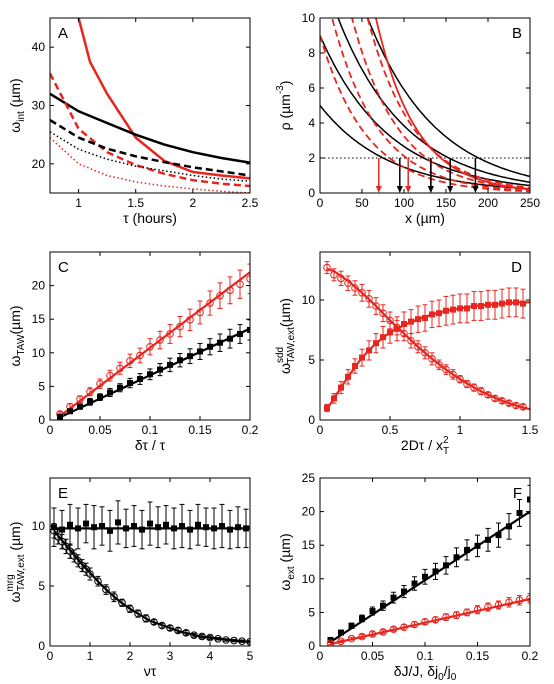 The image size is (554, 684). Describe the element at coordinates (311, 158) in the screenshot. I see `y-tick-label: 2` at that location.